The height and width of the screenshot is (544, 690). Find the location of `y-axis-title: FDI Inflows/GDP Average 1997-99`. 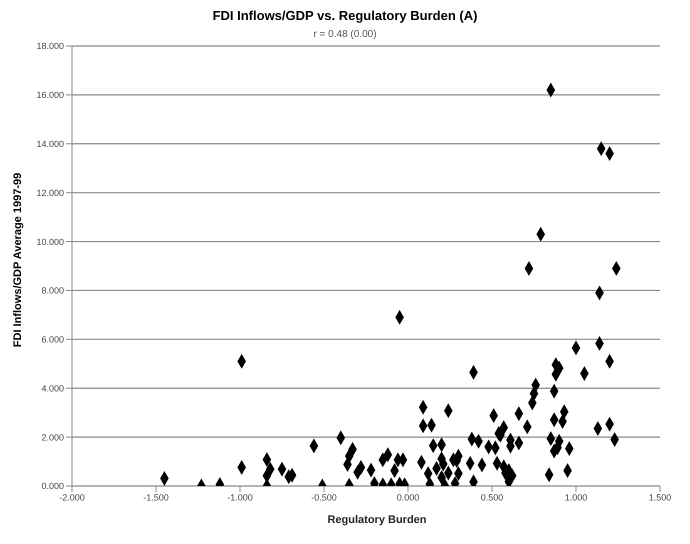

y-axis-title: FDI Inflows/GDP Average 1997-99 is located at coordinates (18, 260).